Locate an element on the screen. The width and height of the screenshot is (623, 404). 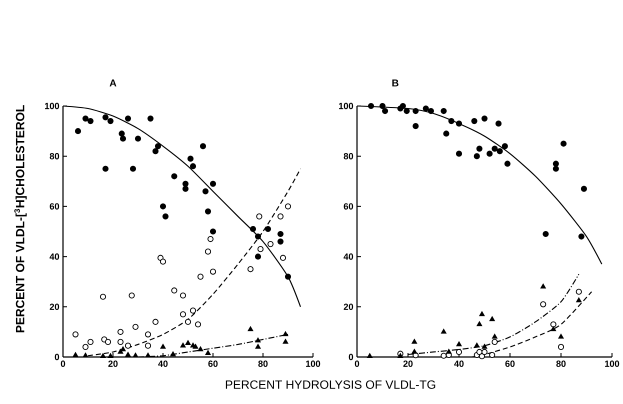
y-tick-label: 0 is located at coordinates (57, 357).